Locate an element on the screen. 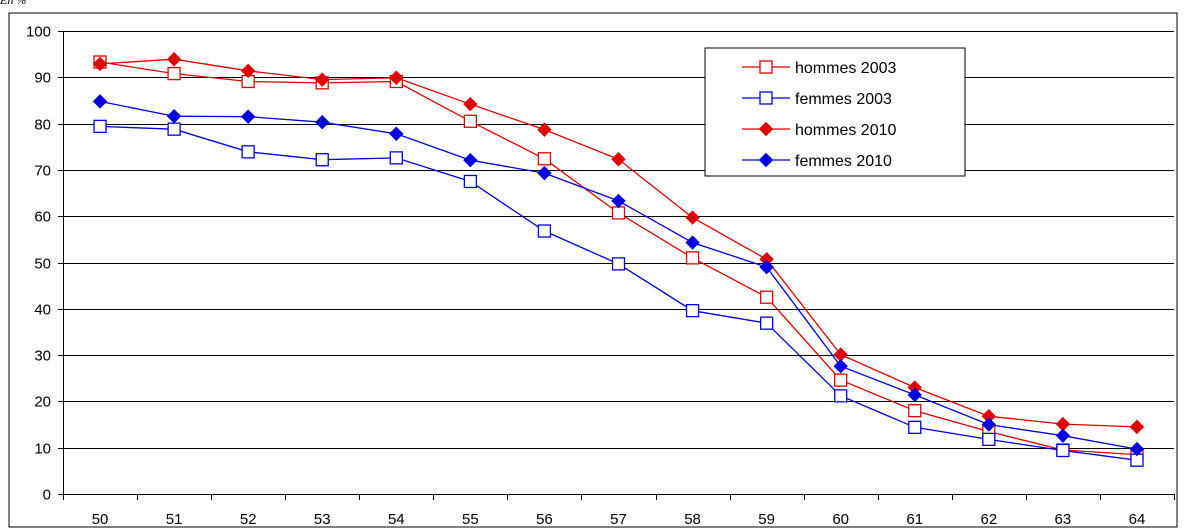  x-tick-label: 53 is located at coordinates (322, 519).